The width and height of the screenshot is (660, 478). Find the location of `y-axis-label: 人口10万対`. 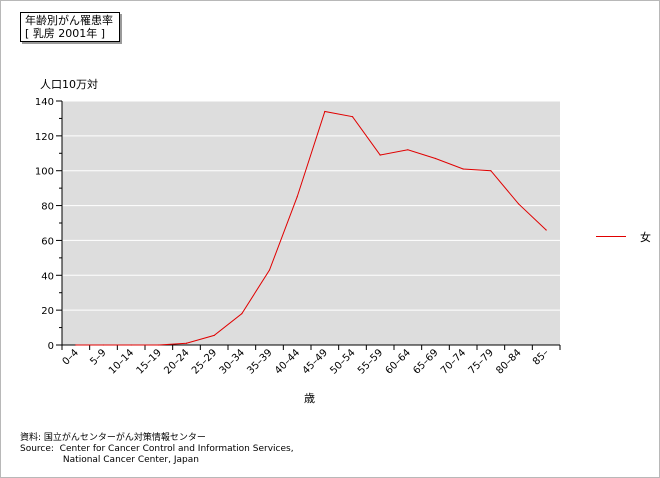

y-axis-label: 人口10万対 is located at coordinates (69, 84).